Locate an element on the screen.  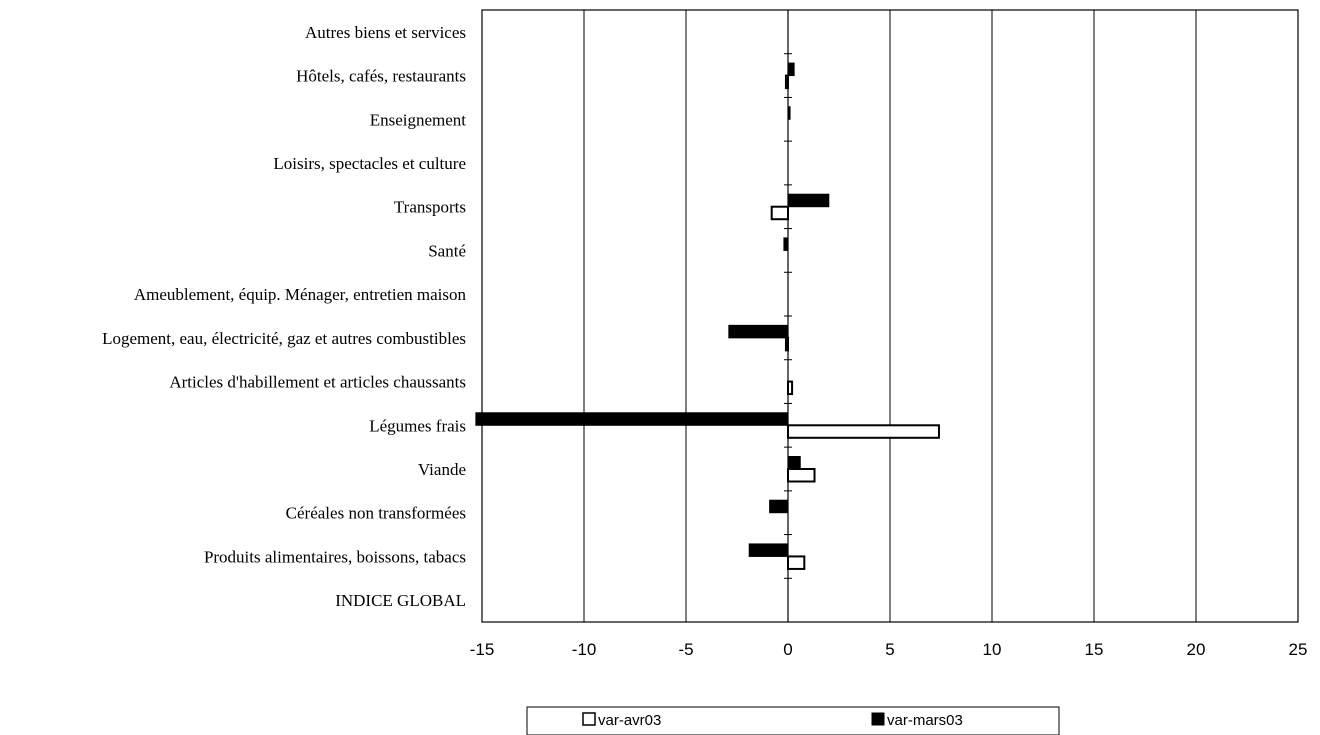
category-label: Hôtels, cafés, restaurants is located at coordinates (381, 76).